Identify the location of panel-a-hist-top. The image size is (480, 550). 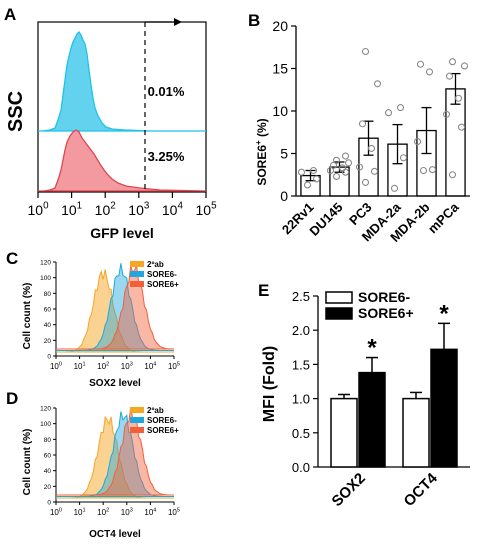
(122, 81).